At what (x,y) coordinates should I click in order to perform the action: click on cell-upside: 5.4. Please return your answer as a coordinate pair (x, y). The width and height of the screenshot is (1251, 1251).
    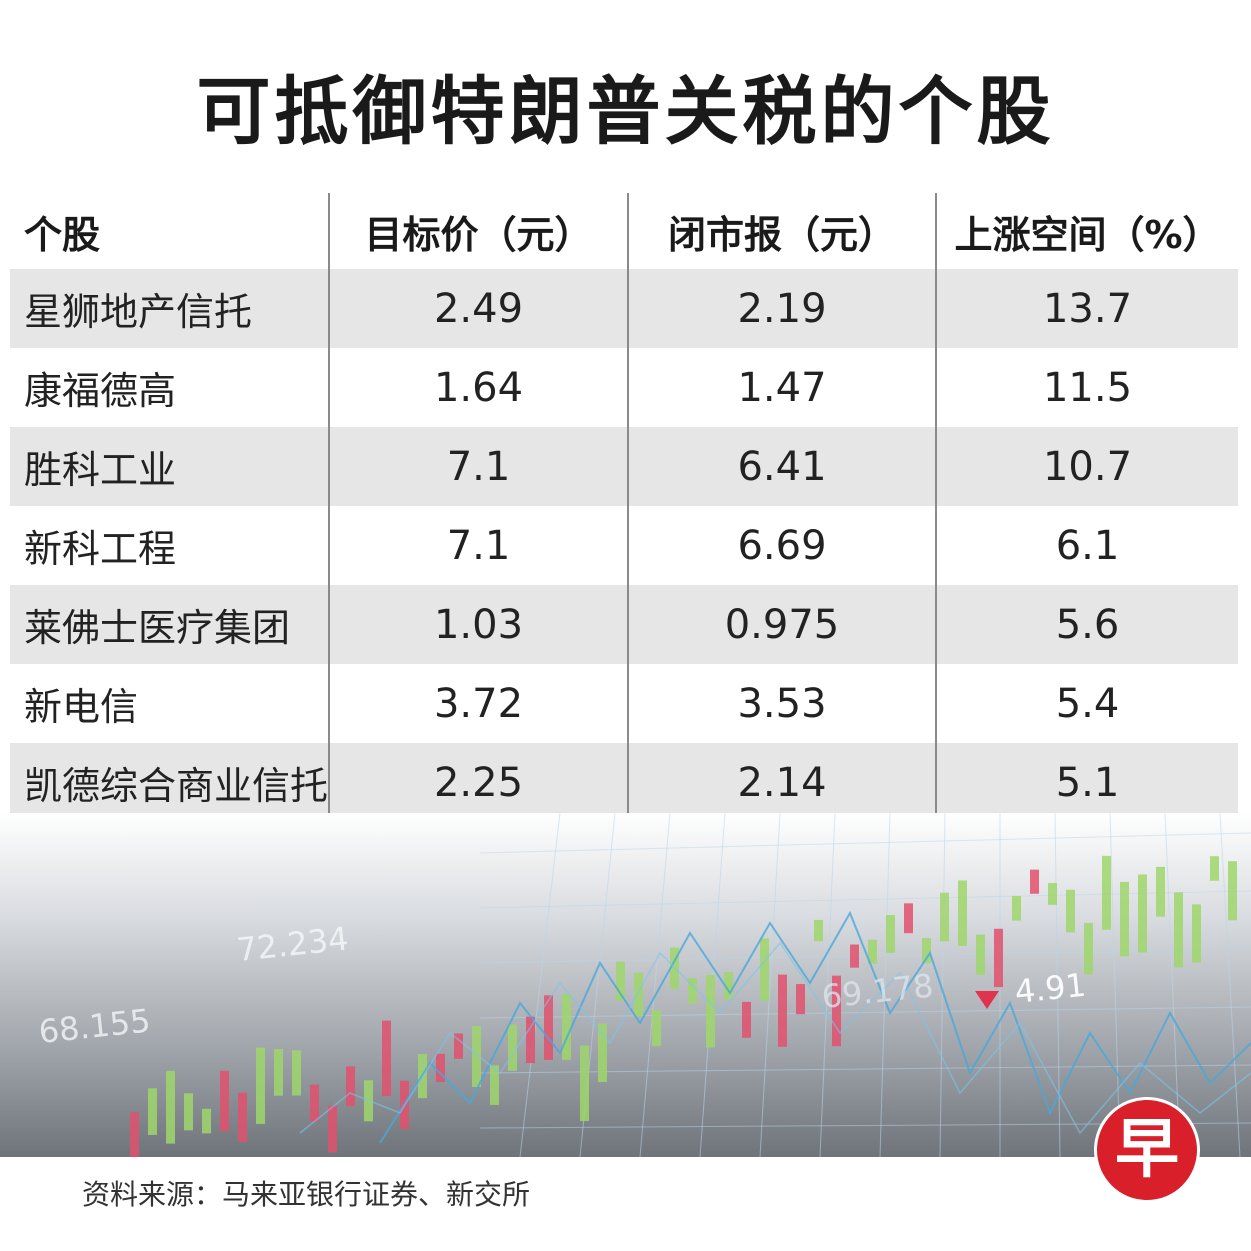
    Looking at the image, I should click on (1087, 703).